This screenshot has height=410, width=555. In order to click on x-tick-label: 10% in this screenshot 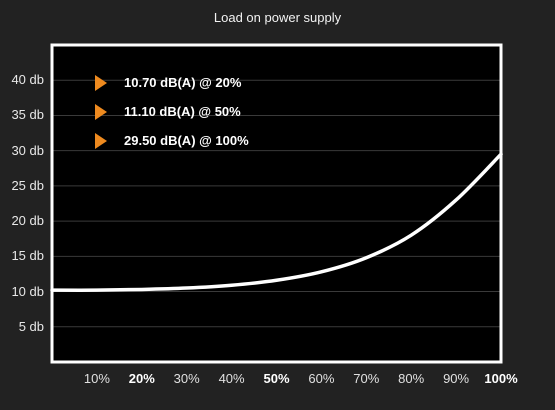, I will do `click(96, 378)`.